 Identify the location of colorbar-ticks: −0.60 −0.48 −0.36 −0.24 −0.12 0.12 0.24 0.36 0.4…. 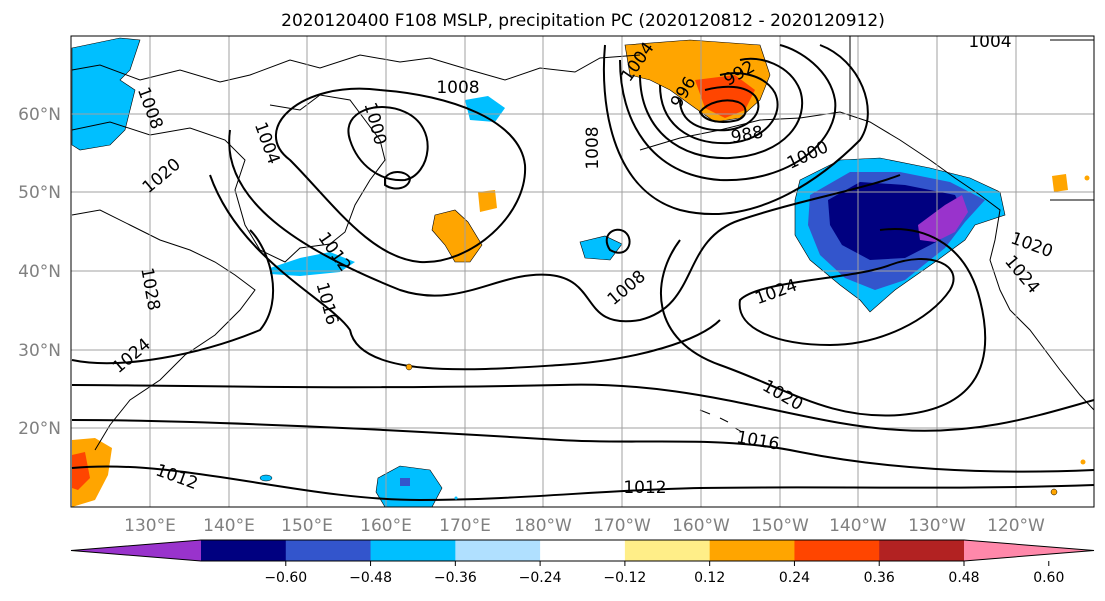
(664, 573).